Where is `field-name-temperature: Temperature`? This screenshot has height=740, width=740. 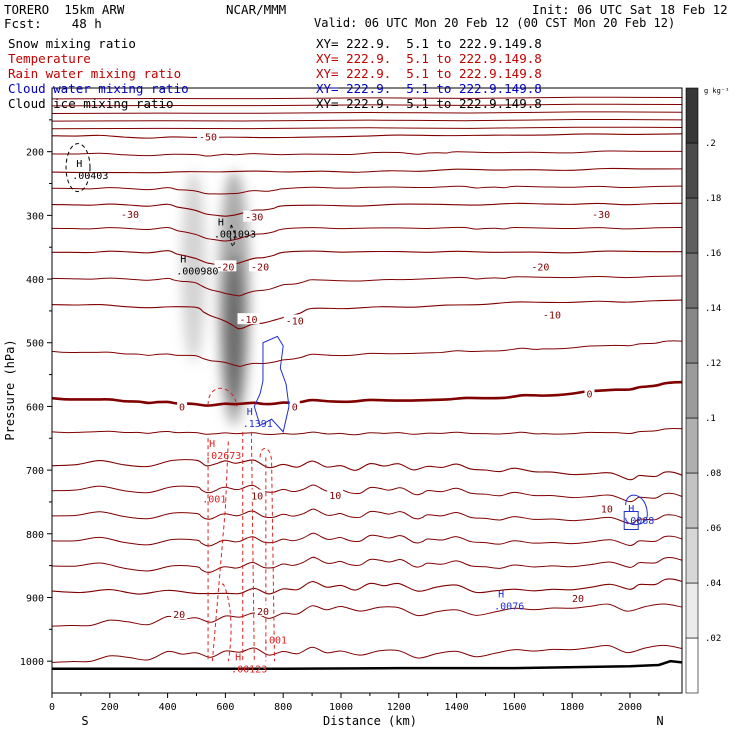 field-name-temperature: Temperature is located at coordinates (49, 58).